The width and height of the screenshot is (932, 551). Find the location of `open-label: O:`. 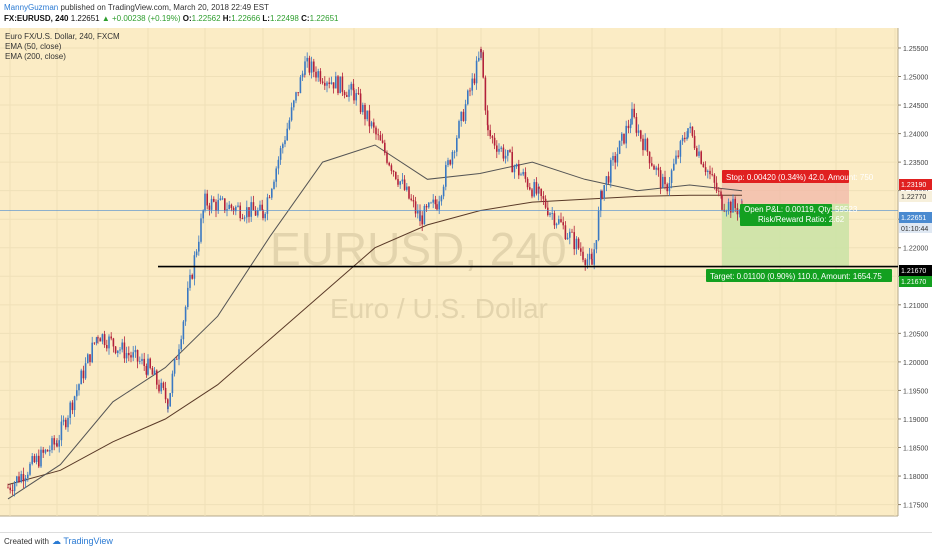

open-label: O: is located at coordinates (187, 18).